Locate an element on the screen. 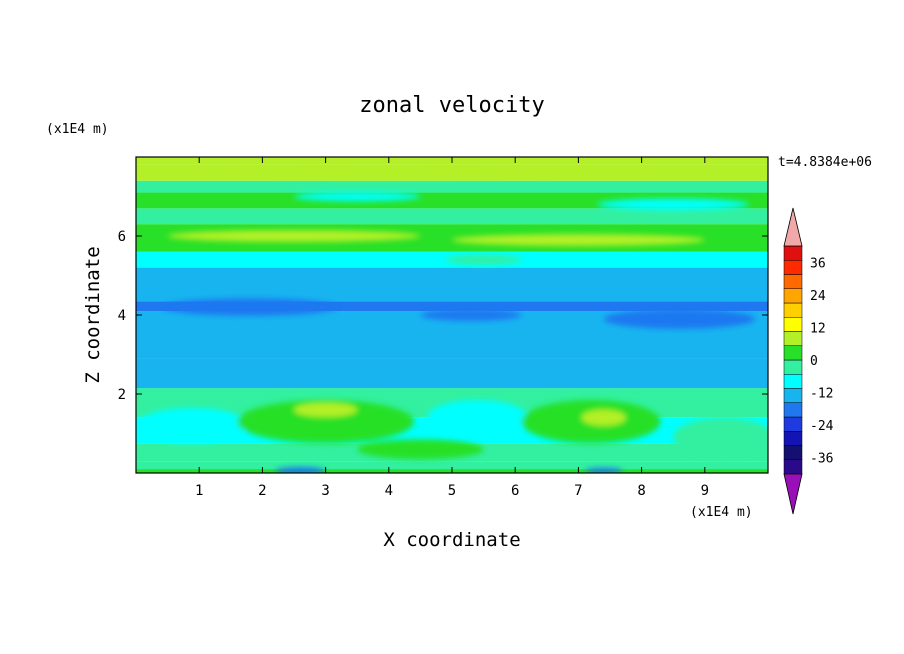 This screenshot has width=904, height=654. x-tick-label: 5 is located at coordinates (452, 491).